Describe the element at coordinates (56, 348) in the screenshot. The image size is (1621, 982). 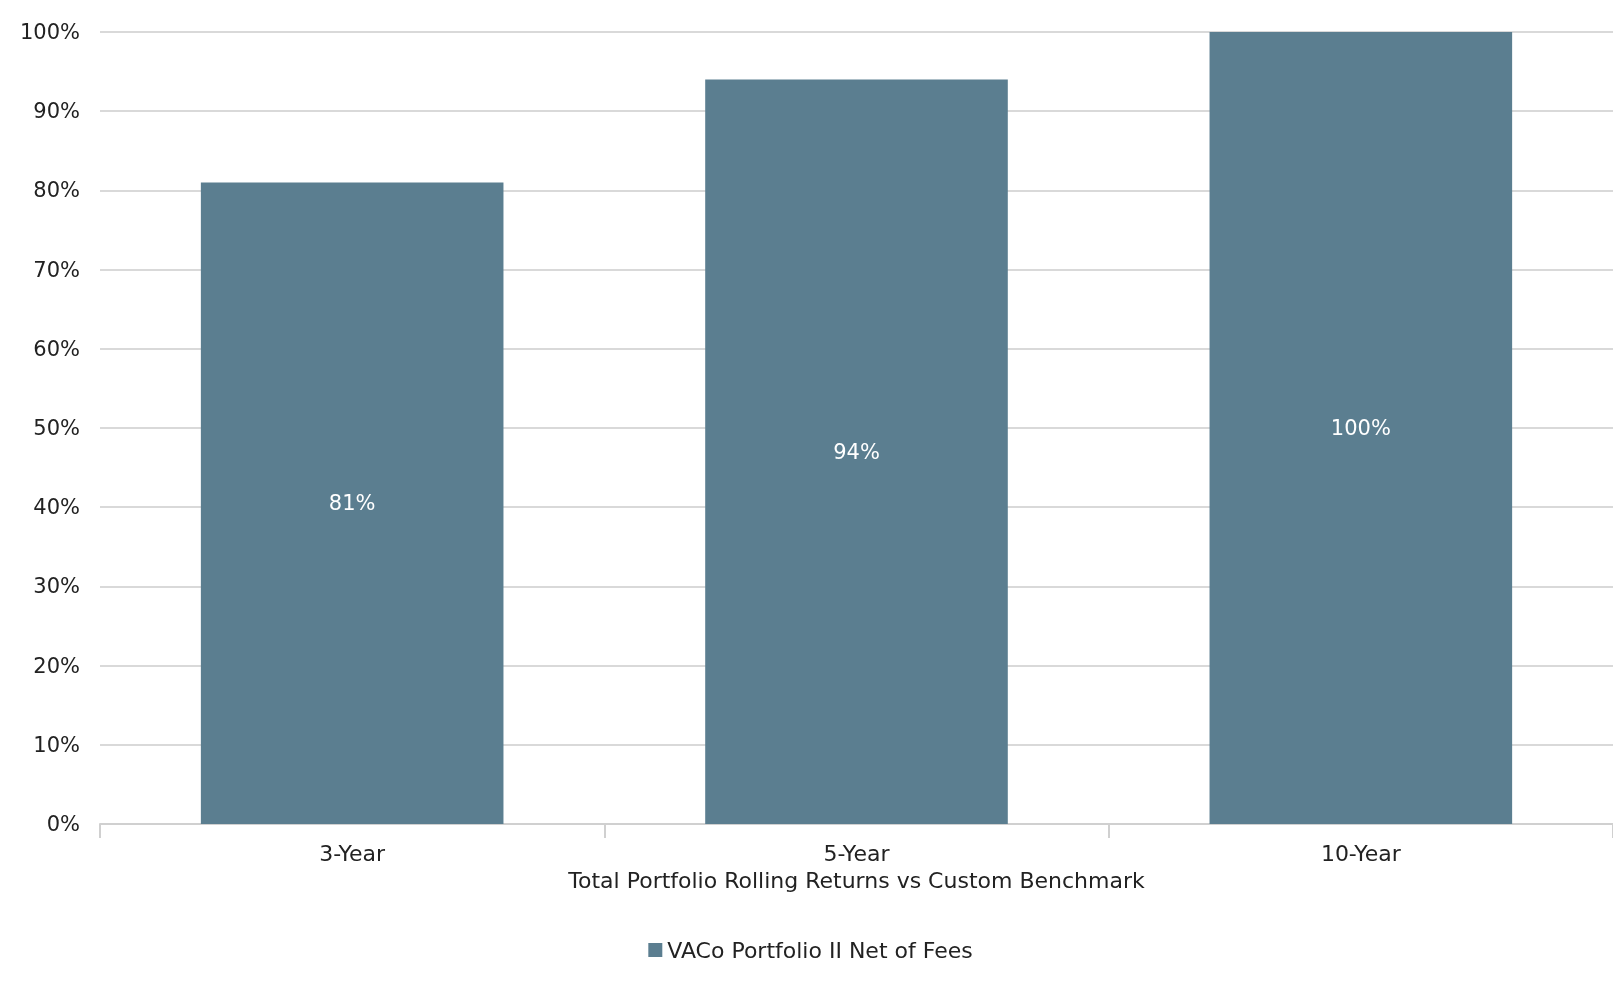
I see `y-tick-label: 60%` at that location.